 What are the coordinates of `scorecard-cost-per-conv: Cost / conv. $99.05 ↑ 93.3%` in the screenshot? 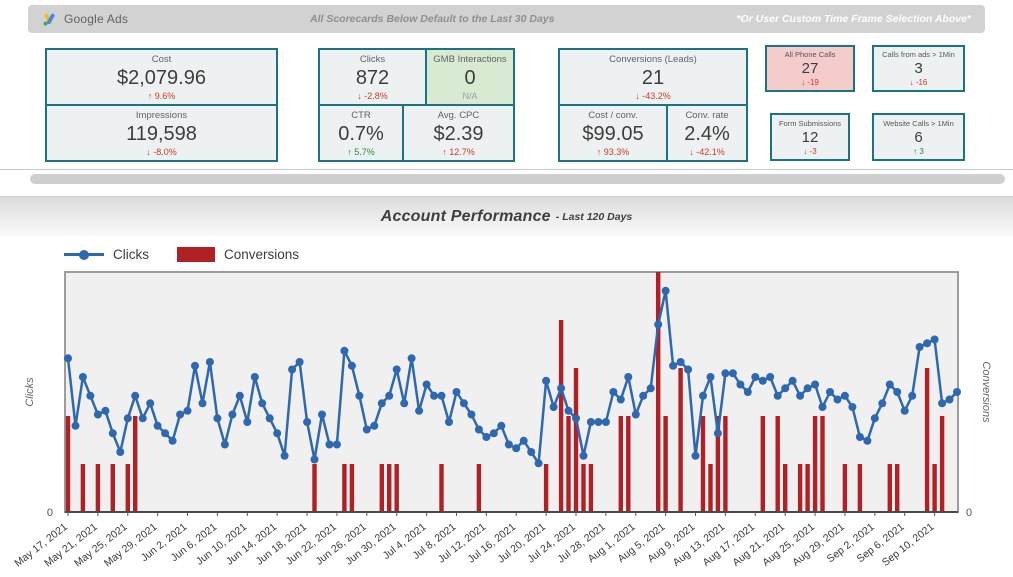 It's located at (613, 133).